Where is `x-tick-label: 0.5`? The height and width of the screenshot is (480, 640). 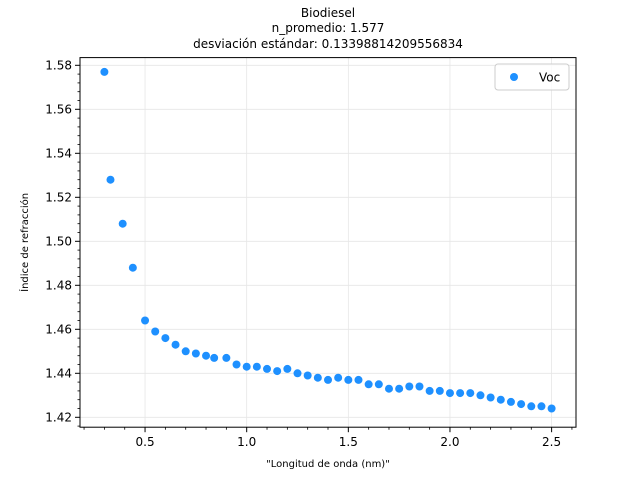 x-tick-label: 0.5 is located at coordinates (145, 442).